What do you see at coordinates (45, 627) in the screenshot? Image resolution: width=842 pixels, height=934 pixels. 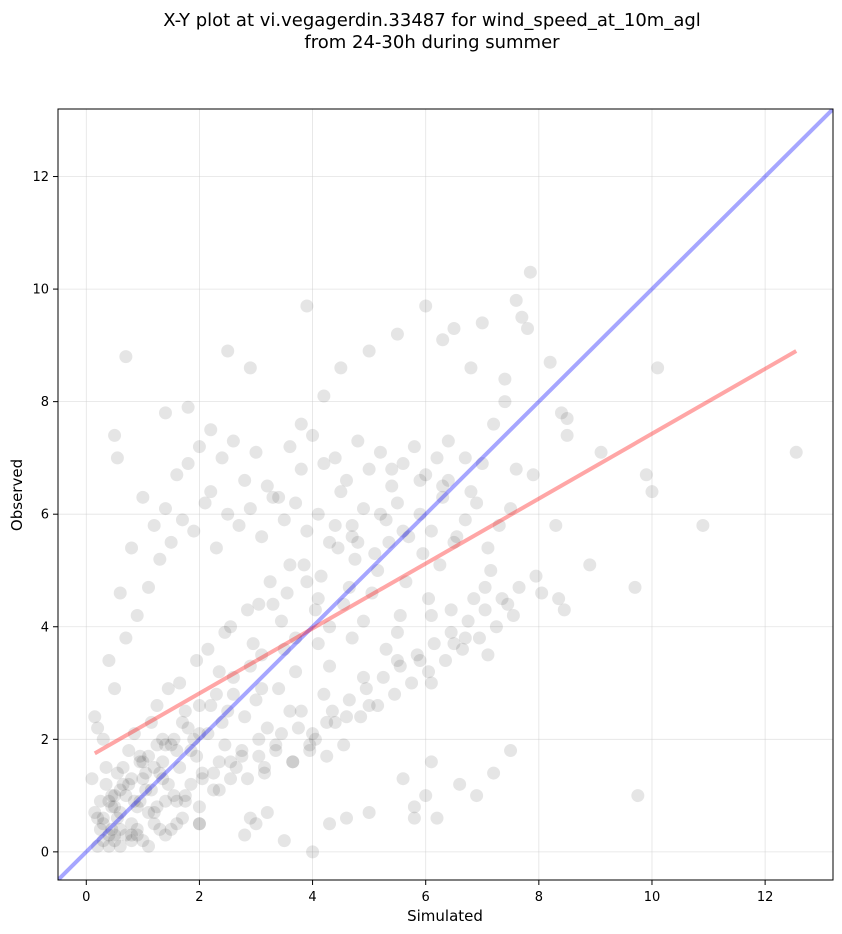 I see `y-tick-label: 4` at bounding box center [45, 627].